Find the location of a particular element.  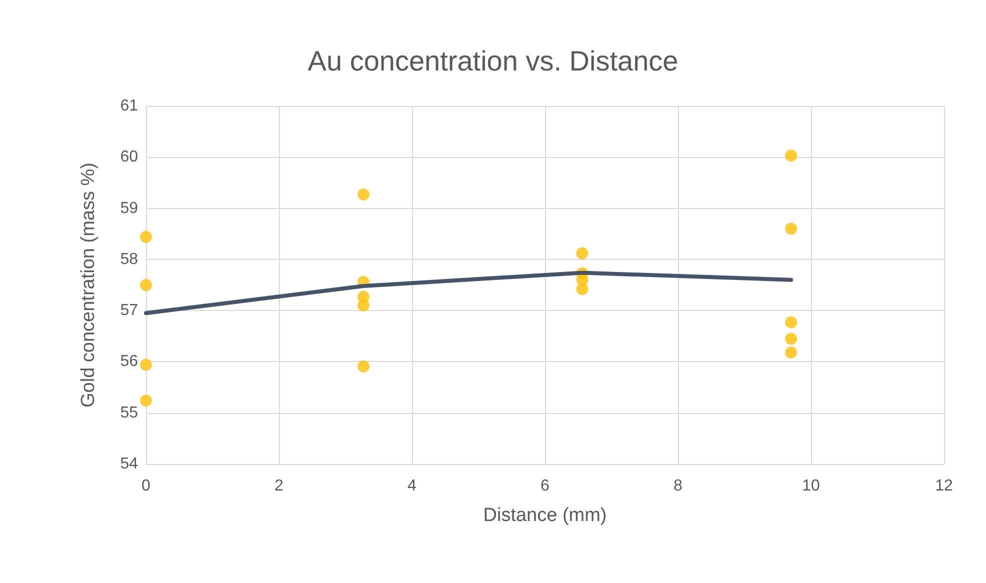

x-tick-label: 6 is located at coordinates (545, 486).